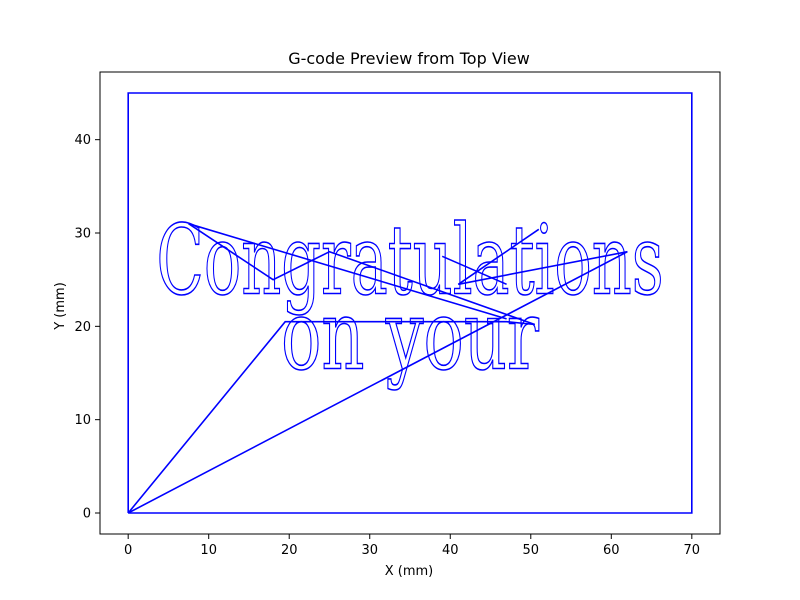 This screenshot has height=600, width=800. What do you see at coordinates (128, 550) in the screenshot?
I see `x-tick-label: 0` at bounding box center [128, 550].